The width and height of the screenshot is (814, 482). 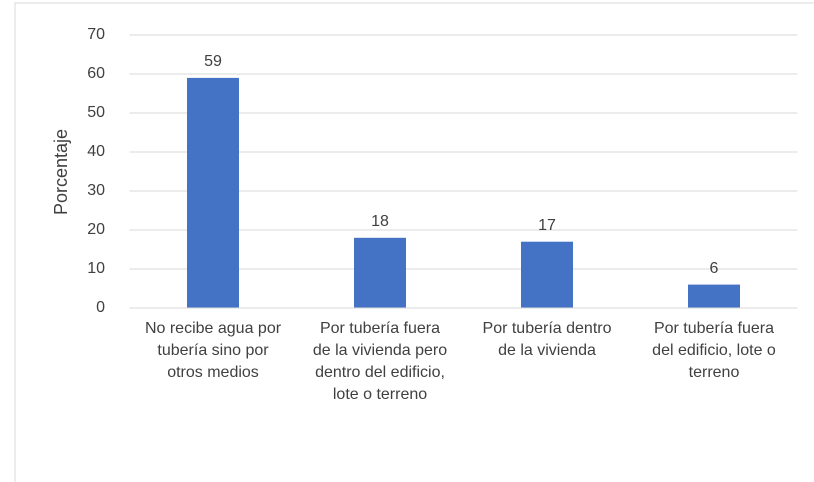 I want to click on y-tick-label: 20, so click(x=96, y=229).